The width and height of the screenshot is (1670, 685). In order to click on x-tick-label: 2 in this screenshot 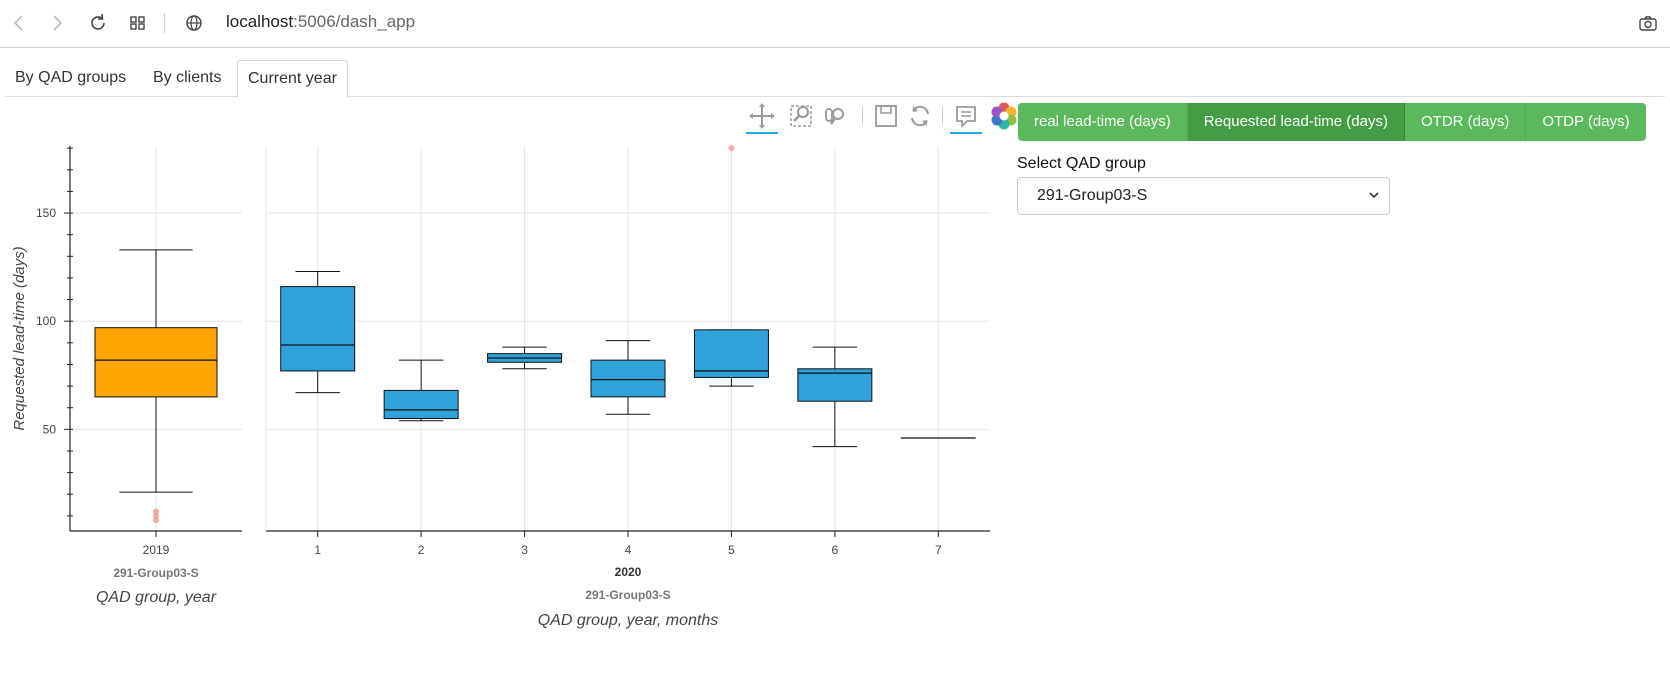, I will do `click(421, 550)`.